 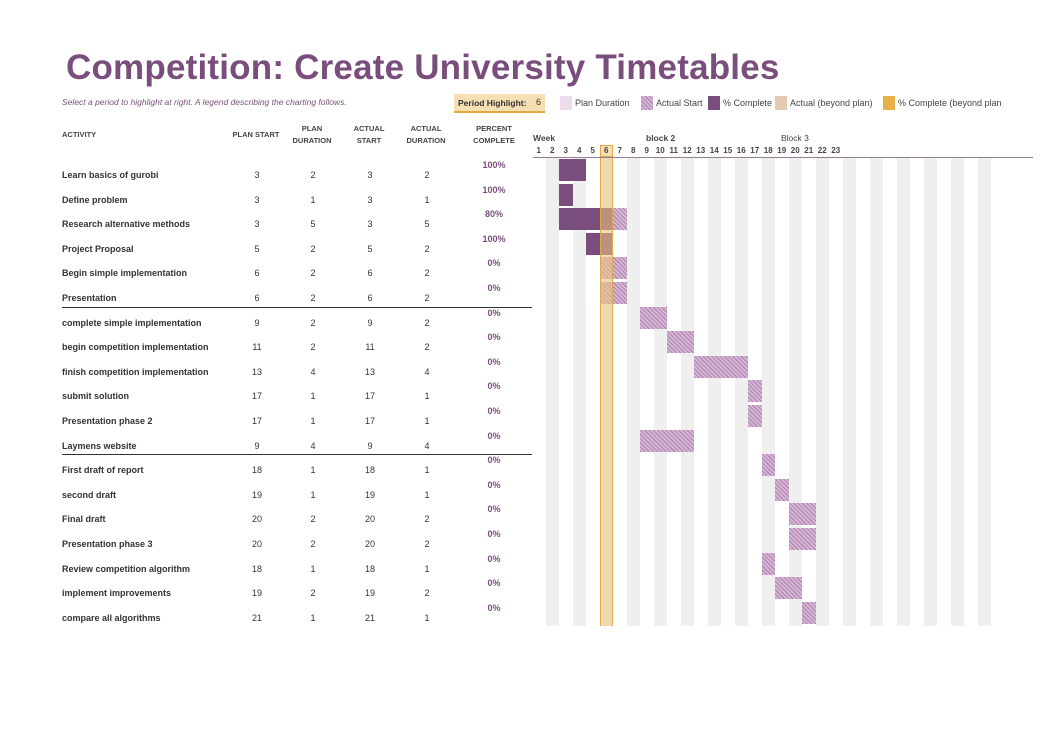 I want to click on activity-row: Learn basics of gurobi 3 2 3 2 100%, so click(x=297, y=173).